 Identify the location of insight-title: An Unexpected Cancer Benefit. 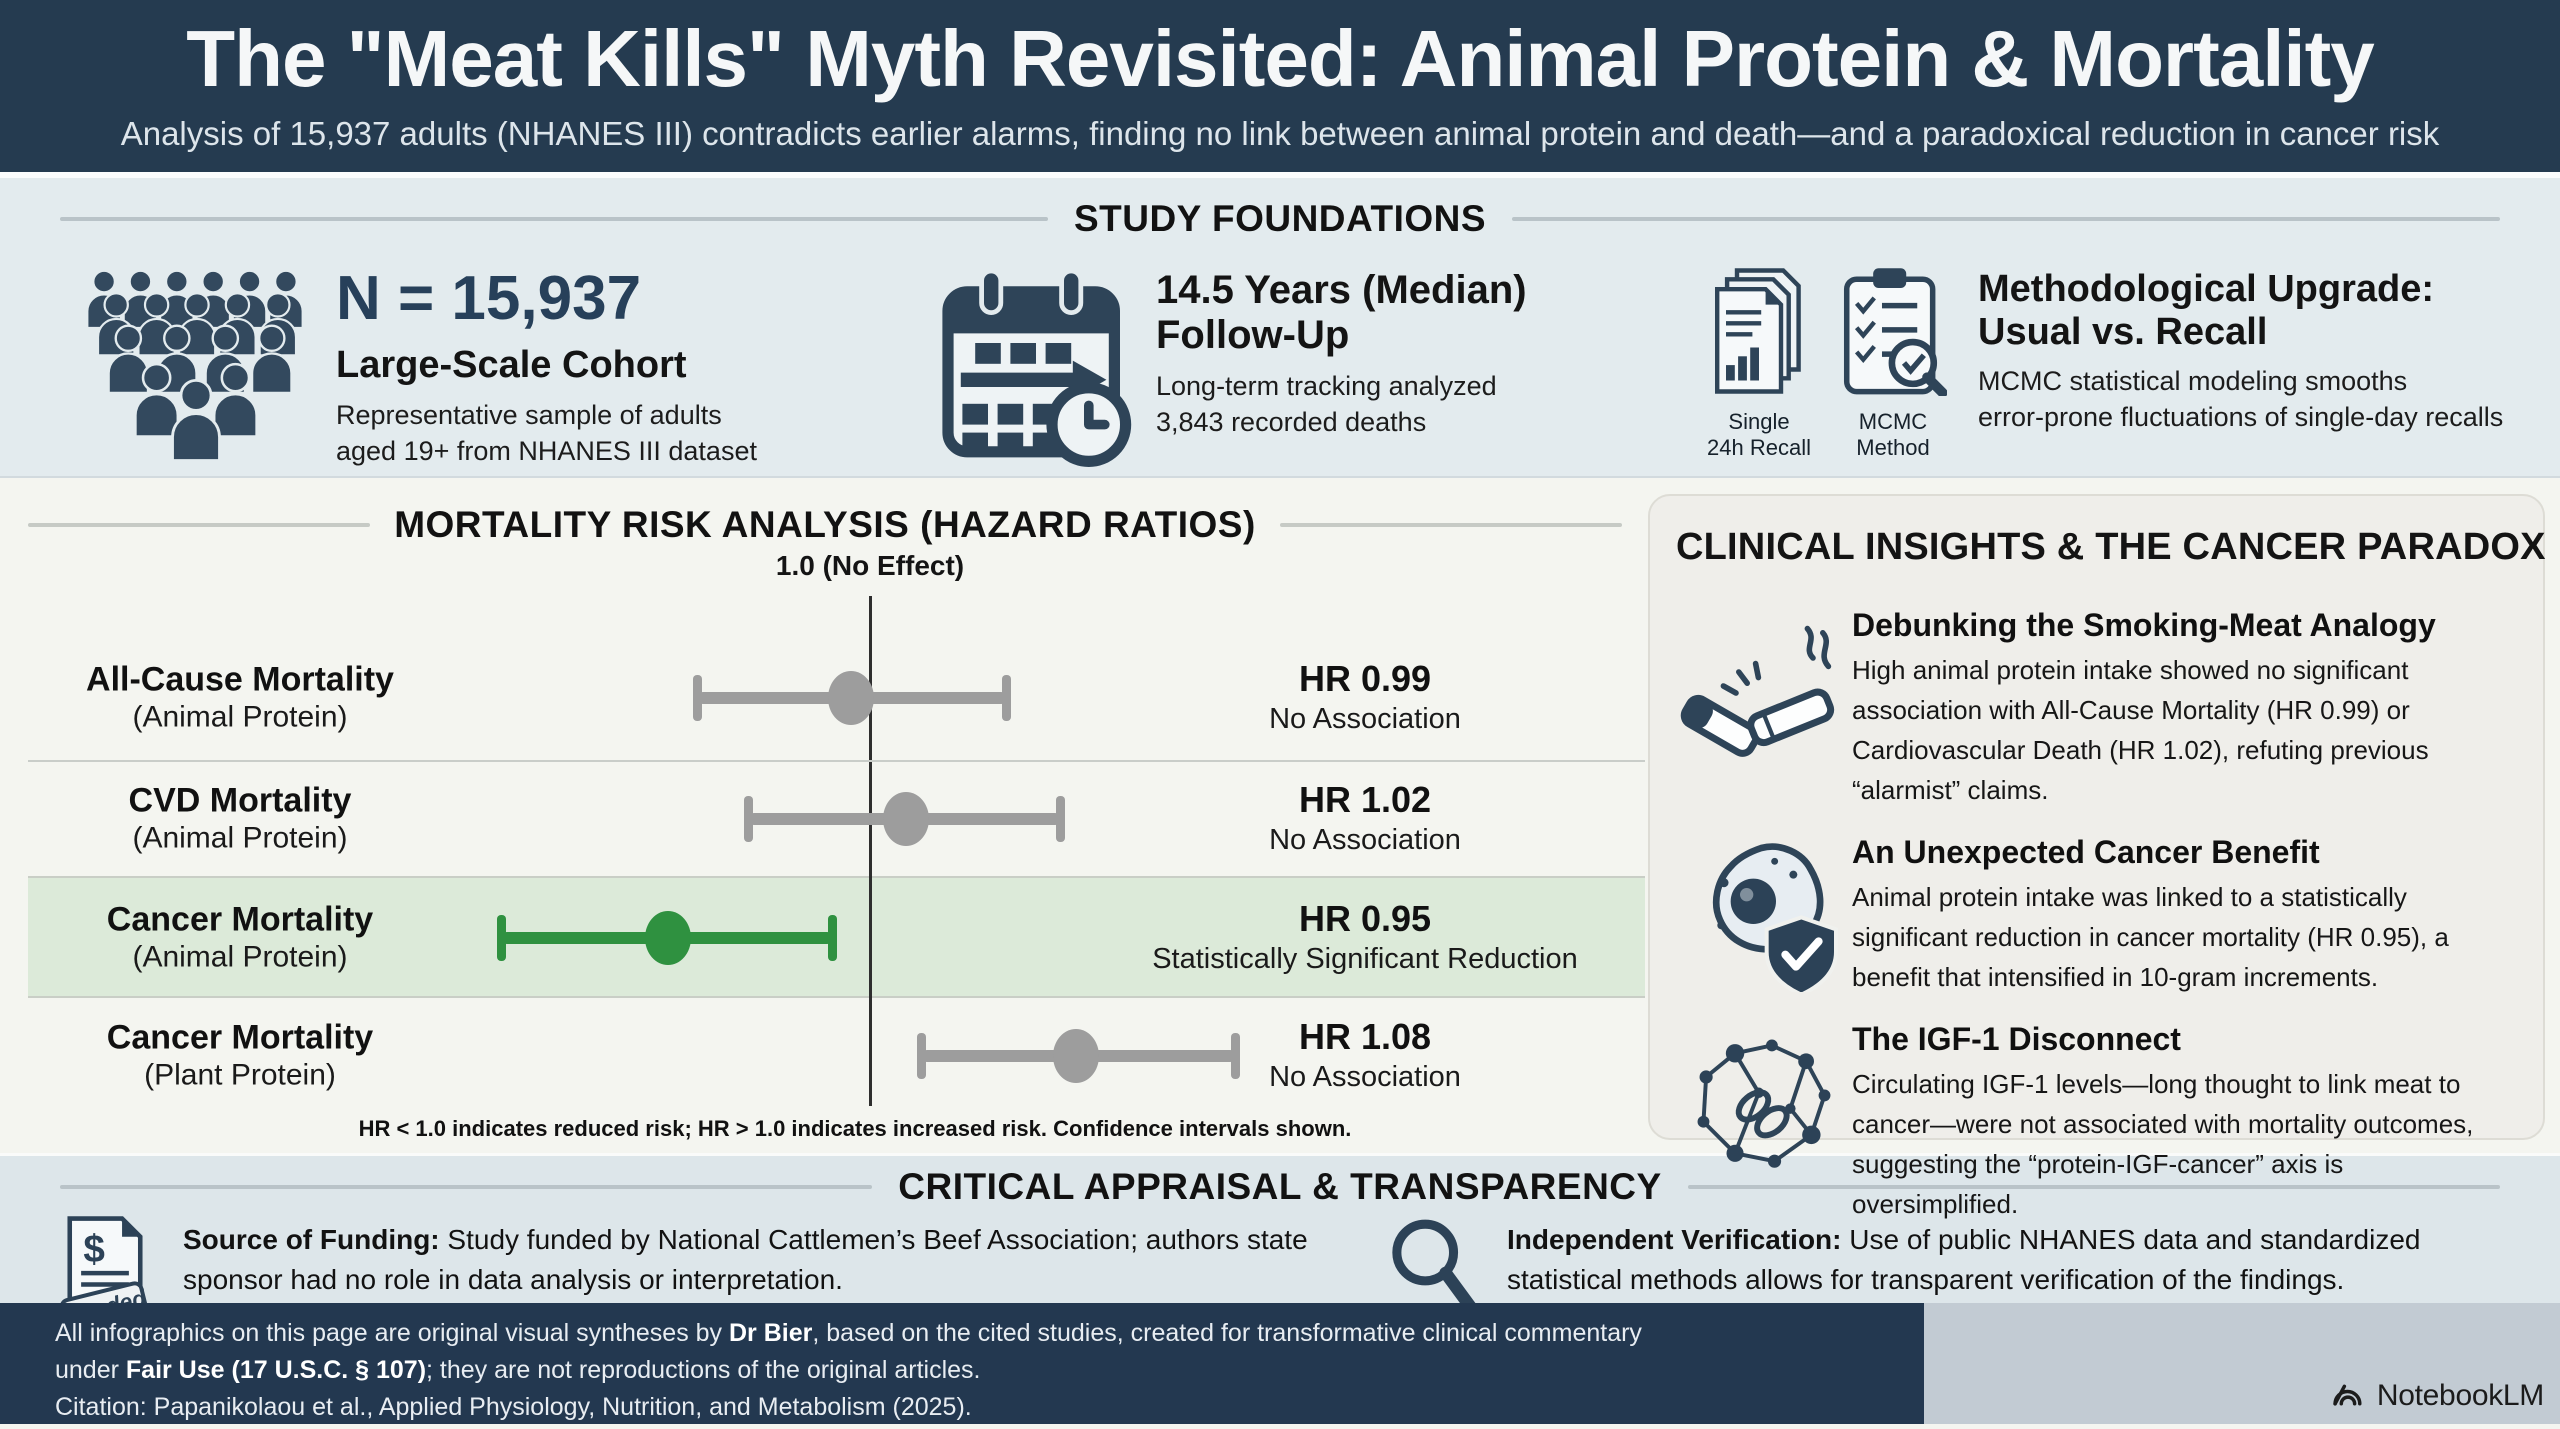
(2086, 852).